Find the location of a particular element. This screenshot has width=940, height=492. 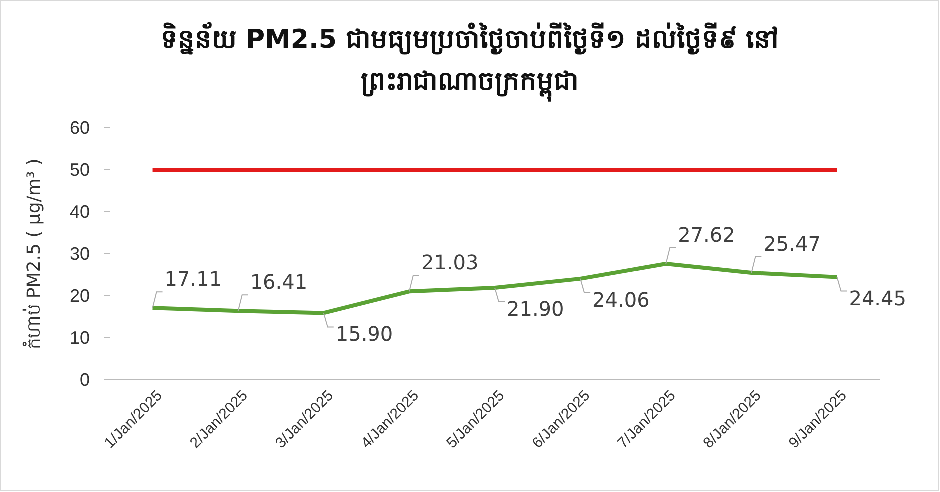

data-label: 25.47 is located at coordinates (792, 244).